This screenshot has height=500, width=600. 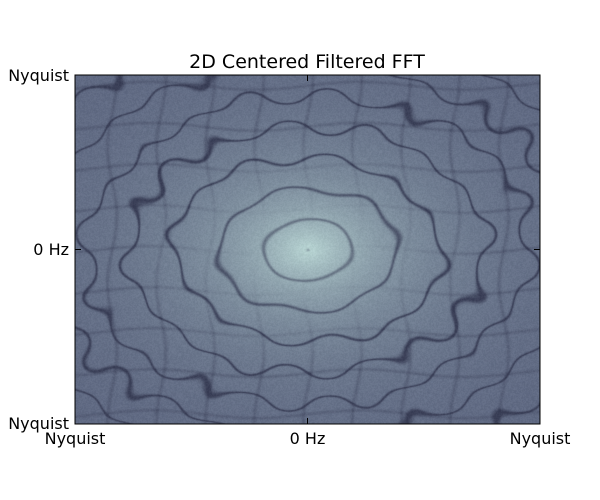 I want to click on chart-title: 2D Centered Filtered FFT, so click(x=307, y=62).